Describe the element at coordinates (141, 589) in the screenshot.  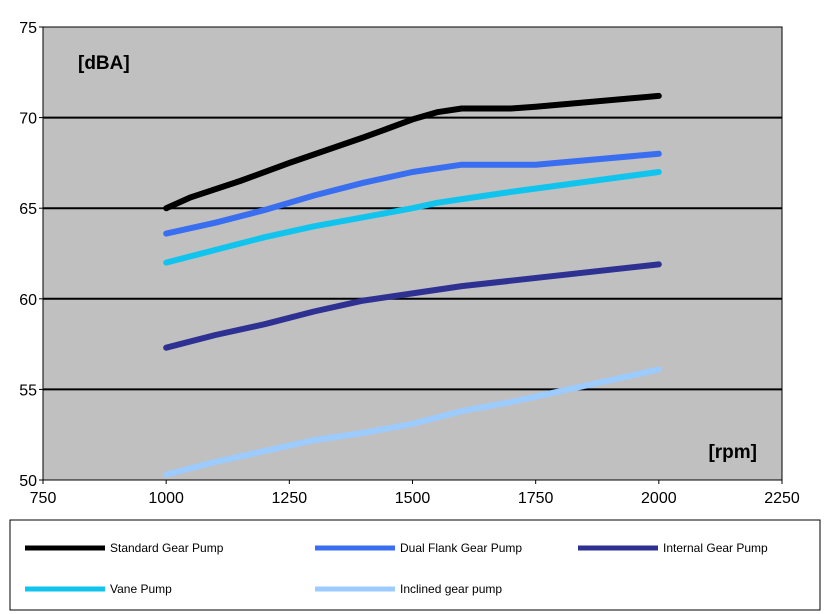
I see `legend-label-4: Vane Pump` at that location.